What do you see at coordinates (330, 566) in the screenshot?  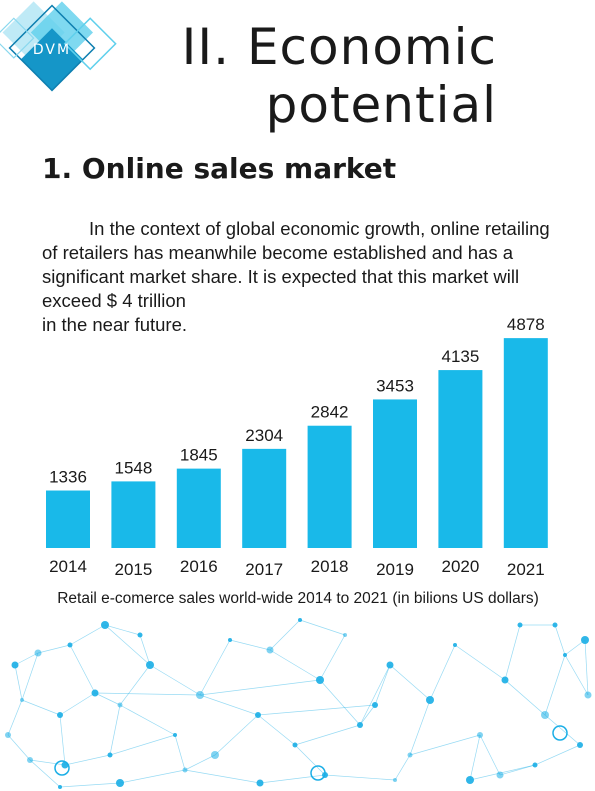 I see `x-tick-2018: 2018` at bounding box center [330, 566].